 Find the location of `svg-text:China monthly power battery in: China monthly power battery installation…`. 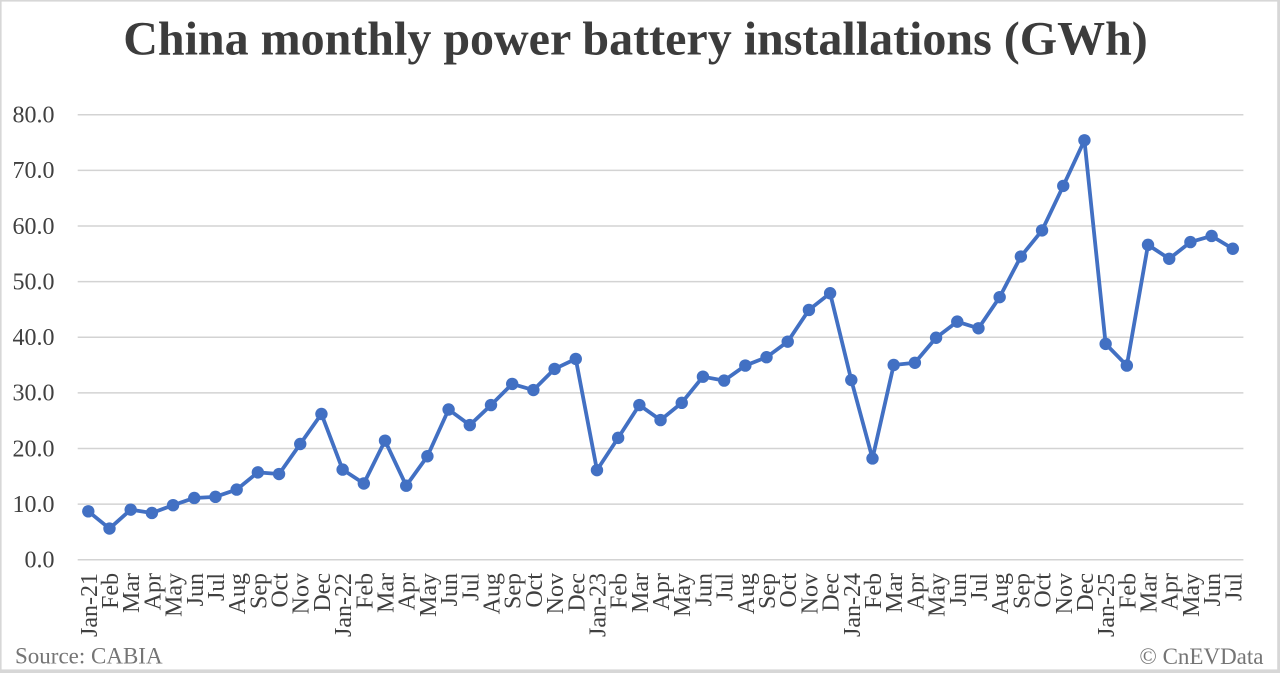

svg-text:China monthly power battery in: China monthly power battery installation… is located at coordinates (635, 39).